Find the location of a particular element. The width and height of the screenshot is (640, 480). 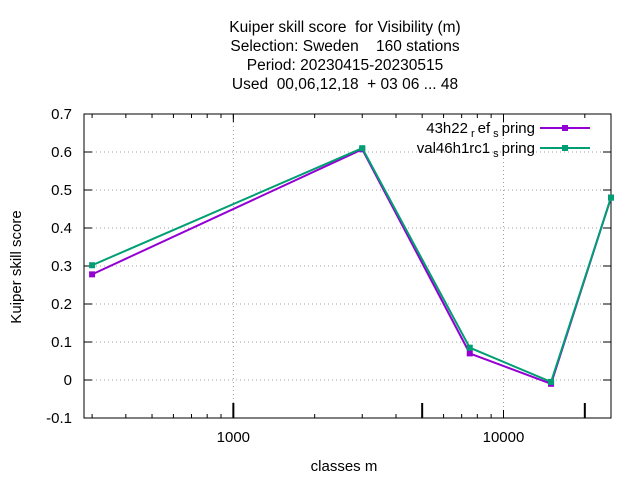

legend-label: val46h1rc1 s pring is located at coordinates (476, 150).